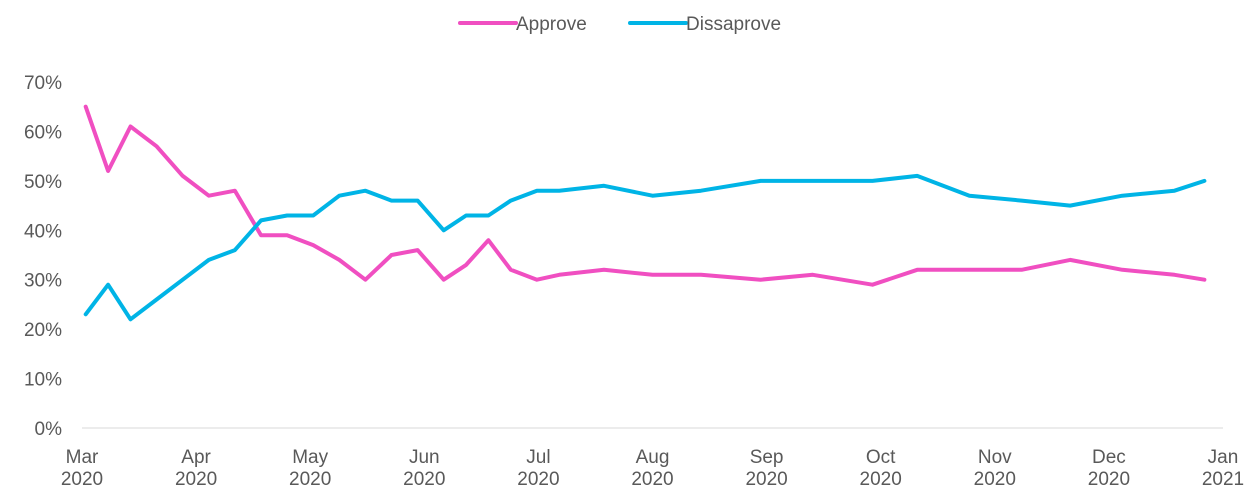 Image resolution: width=1251 pixels, height=491 pixels. I want to click on x-tick-label: Aug 2020, so click(652, 468).